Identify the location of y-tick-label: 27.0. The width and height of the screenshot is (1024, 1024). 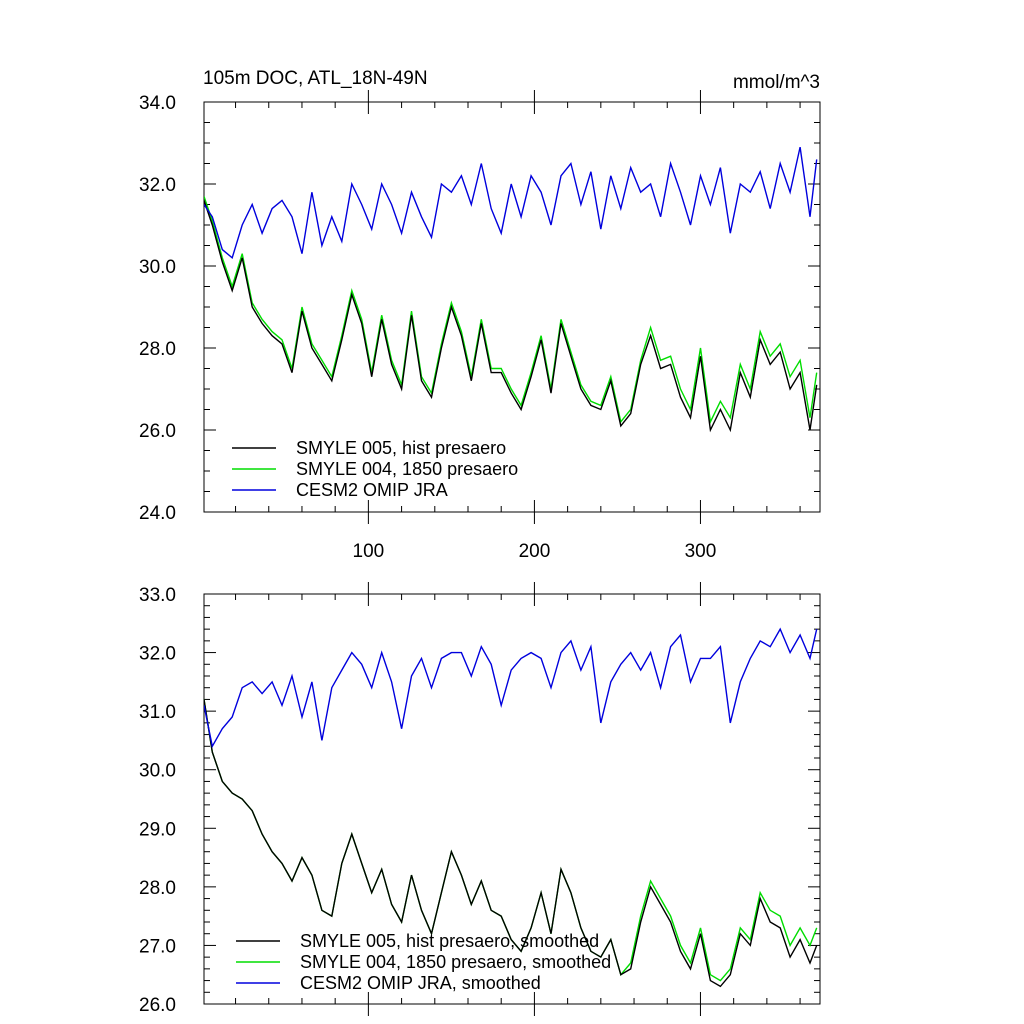
(157, 946).